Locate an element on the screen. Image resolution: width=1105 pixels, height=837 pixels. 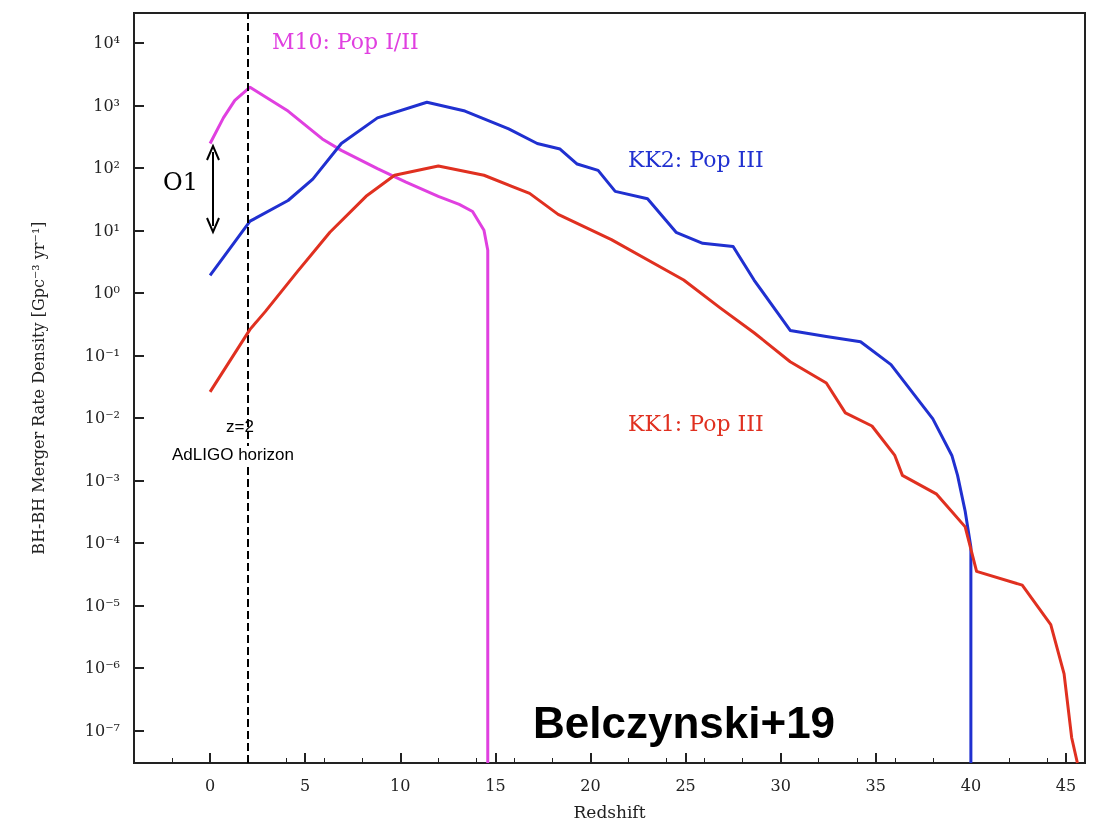
annotation: O1 is located at coordinates (180, 182).